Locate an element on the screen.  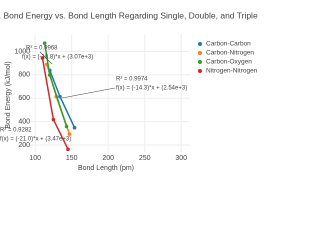
y-tick-label: 600 is located at coordinates (24, 98).